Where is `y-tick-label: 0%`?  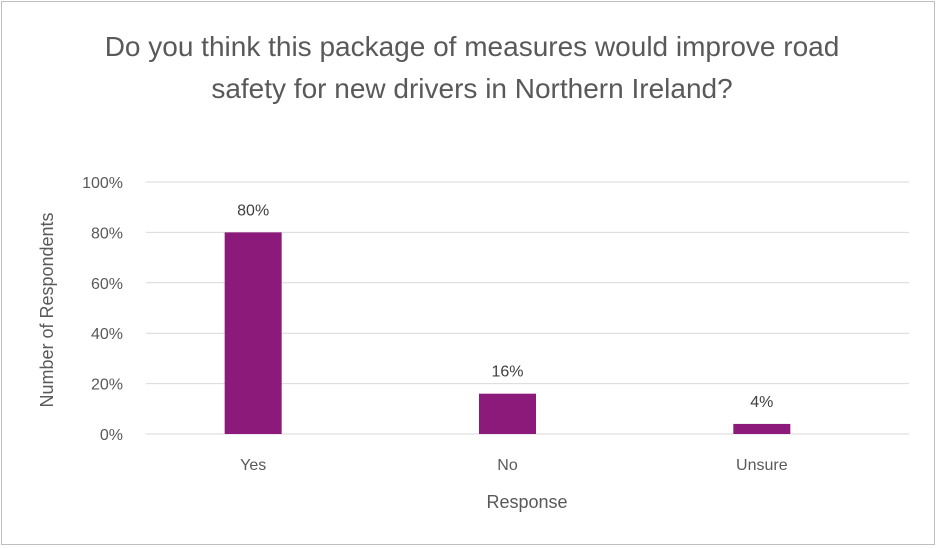
y-tick-label: 0% is located at coordinates (111, 435).